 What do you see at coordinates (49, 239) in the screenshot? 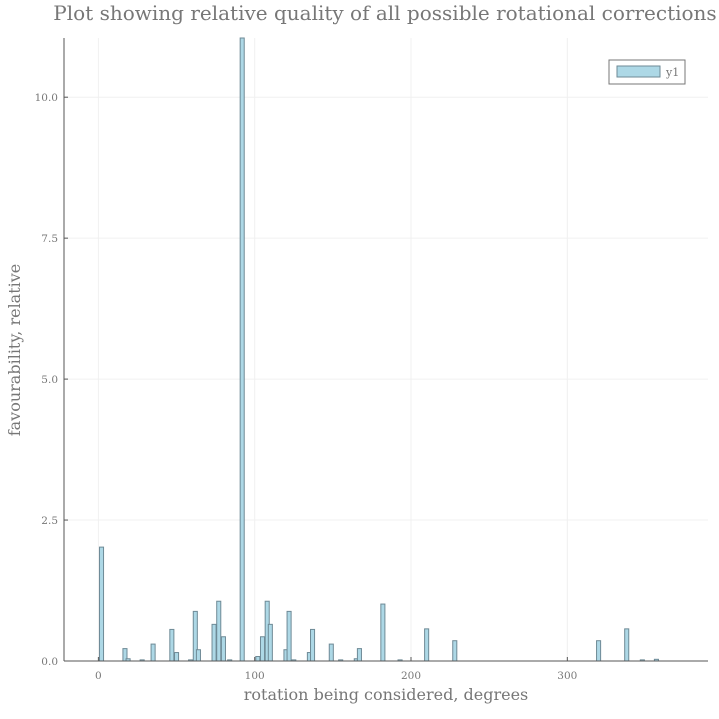
I see `y-tick-label: 7.5` at bounding box center [49, 239].